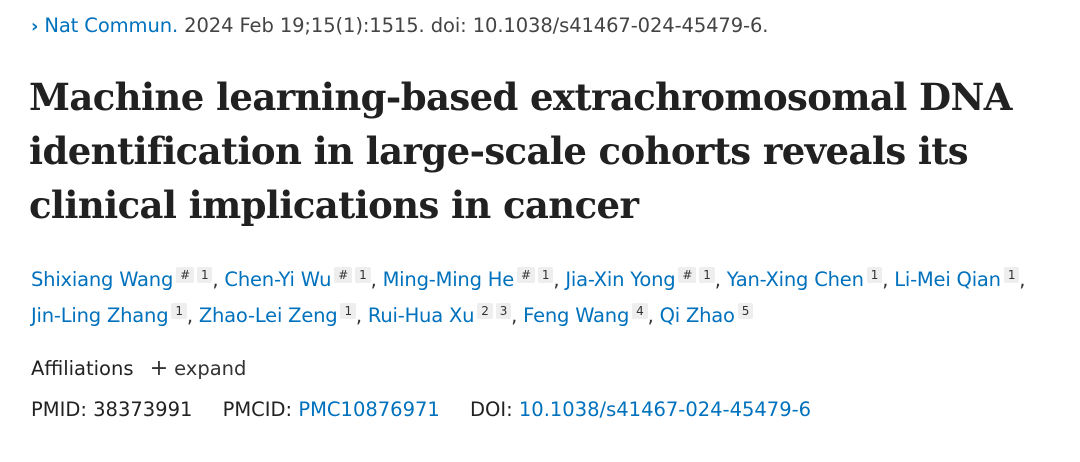 This screenshot has width=1080, height=462. What do you see at coordinates (102, 279) in the screenshot?
I see `author-name-link: Shixiang Wang` at bounding box center [102, 279].